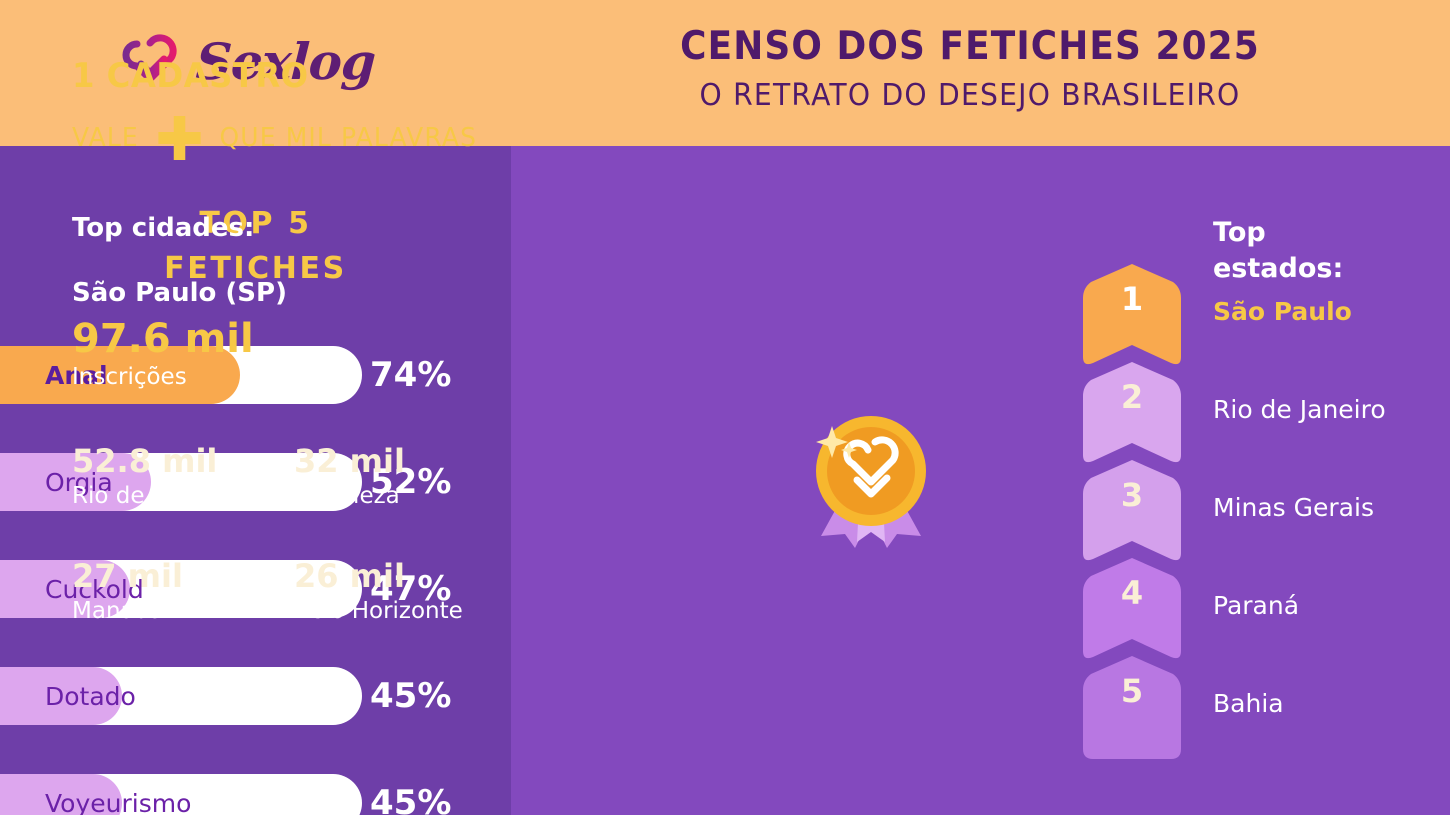  What do you see at coordinates (250, 696) in the screenshot?
I see `bar-row: Dotado 45%` at bounding box center [250, 696].